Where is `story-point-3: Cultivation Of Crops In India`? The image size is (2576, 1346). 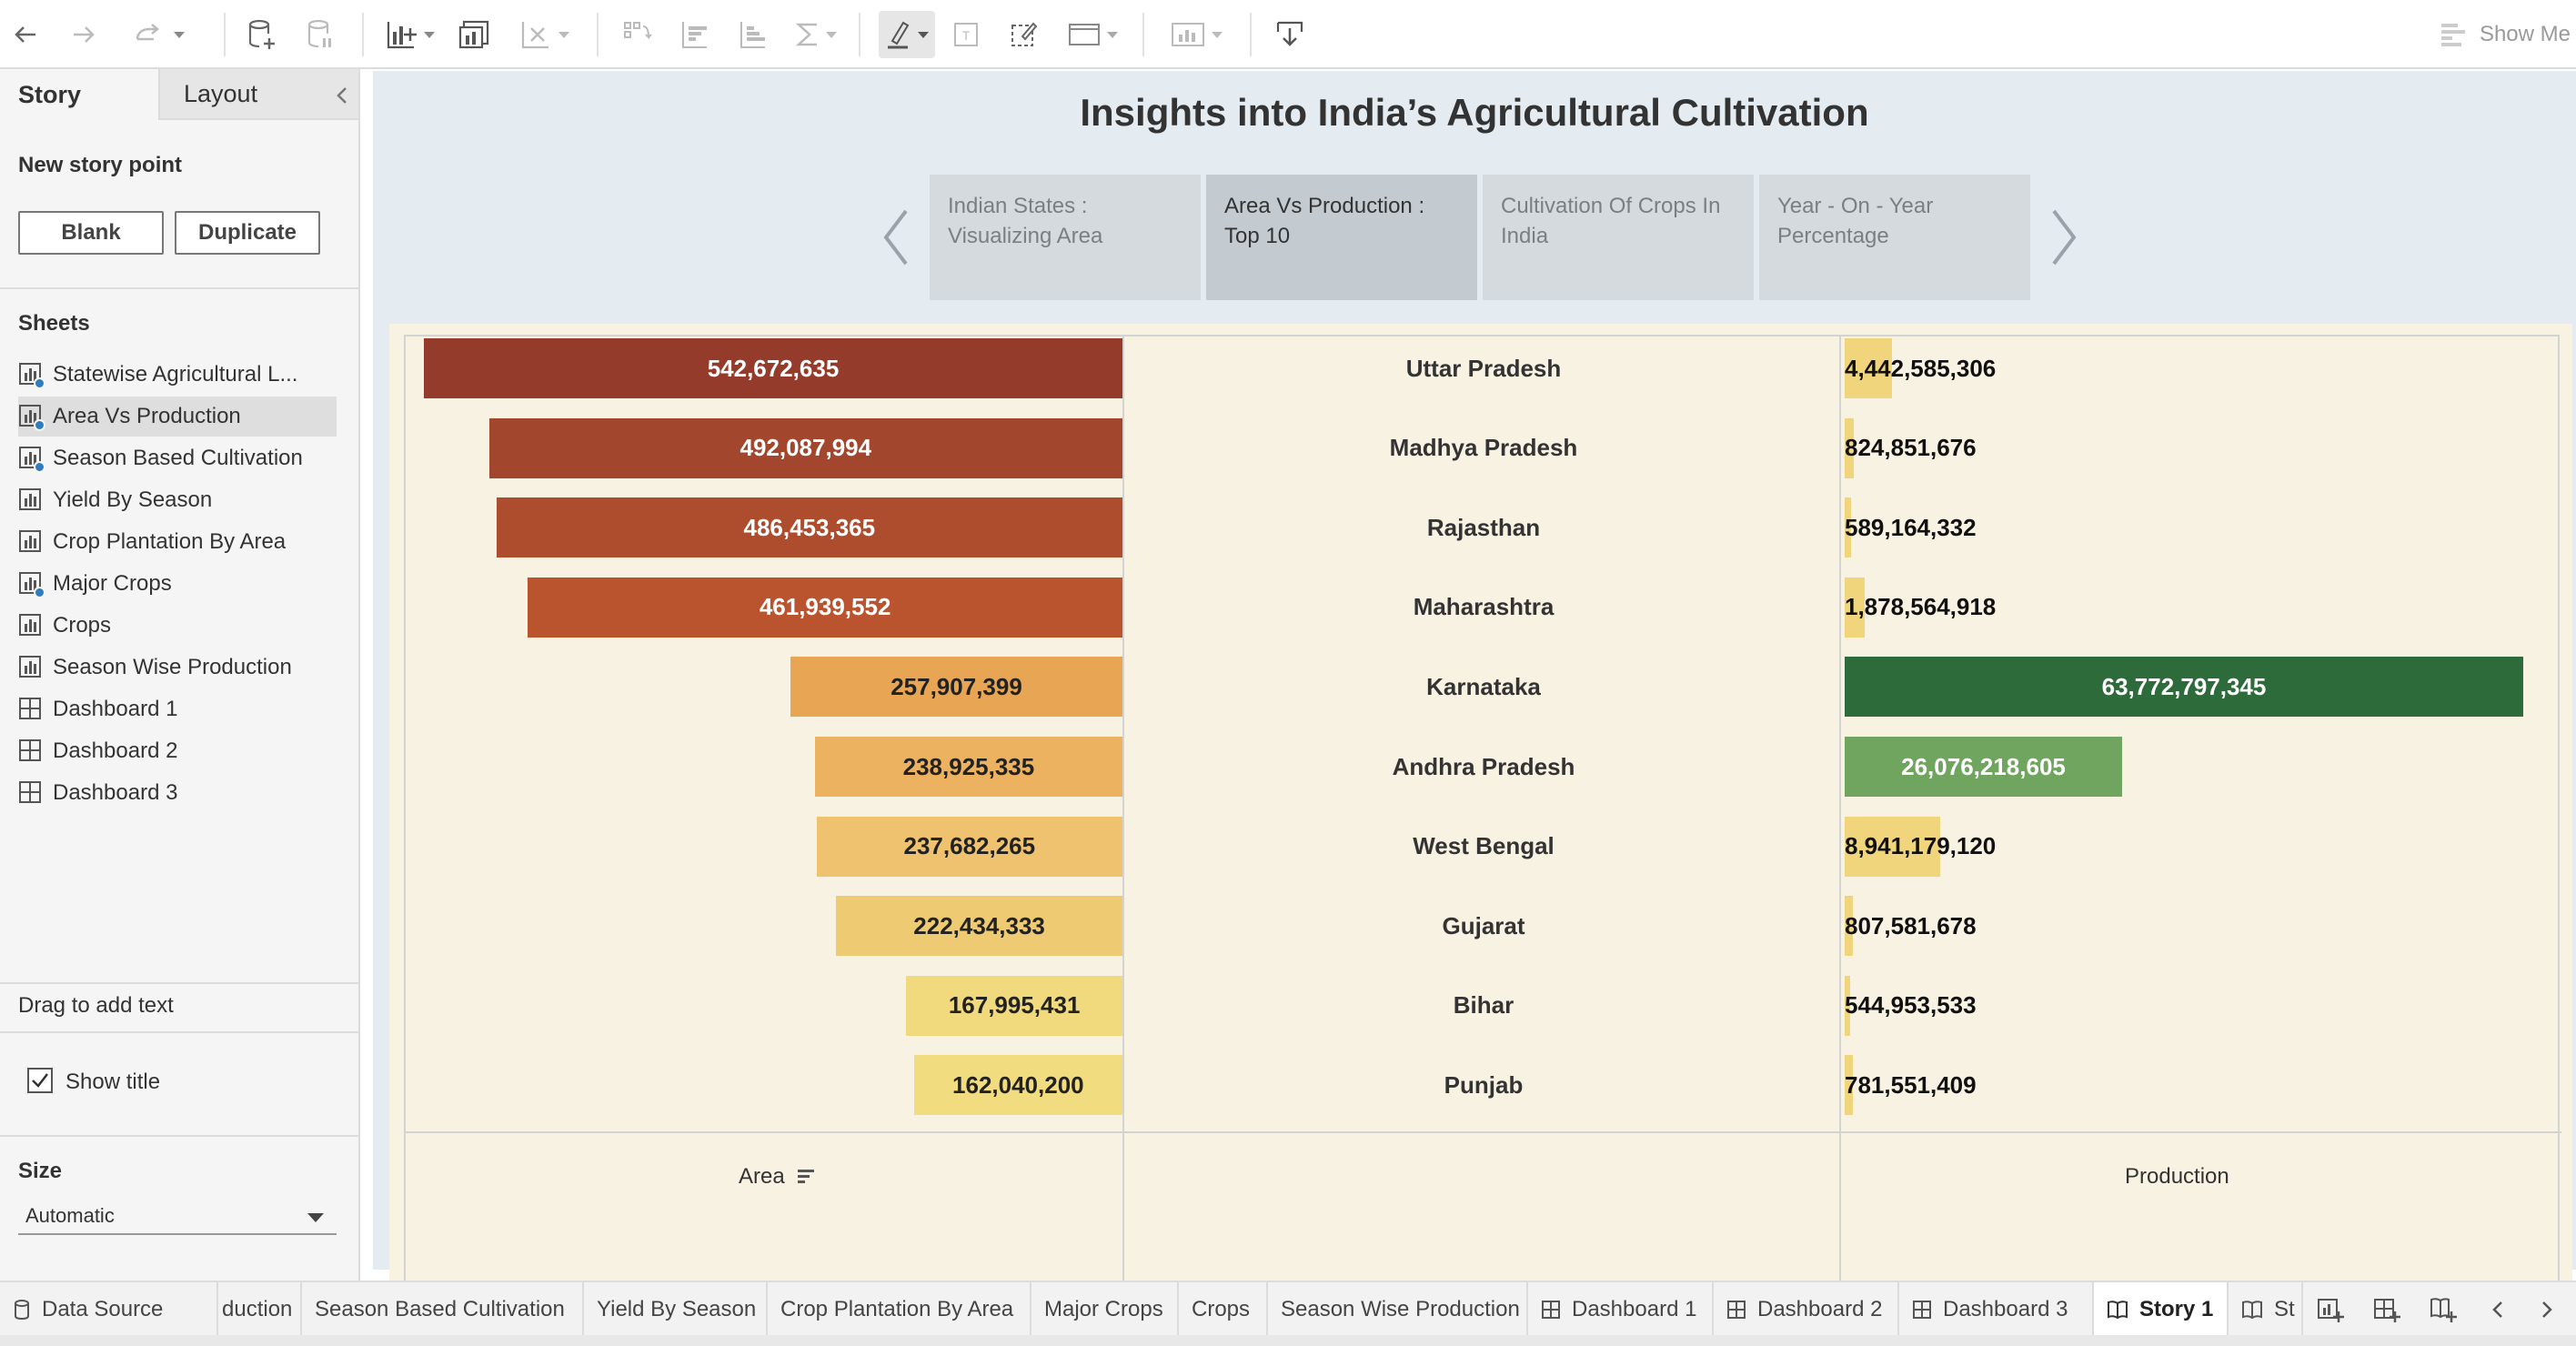
story-point-3: Cultivation Of Crops In India is located at coordinates (1618, 237).